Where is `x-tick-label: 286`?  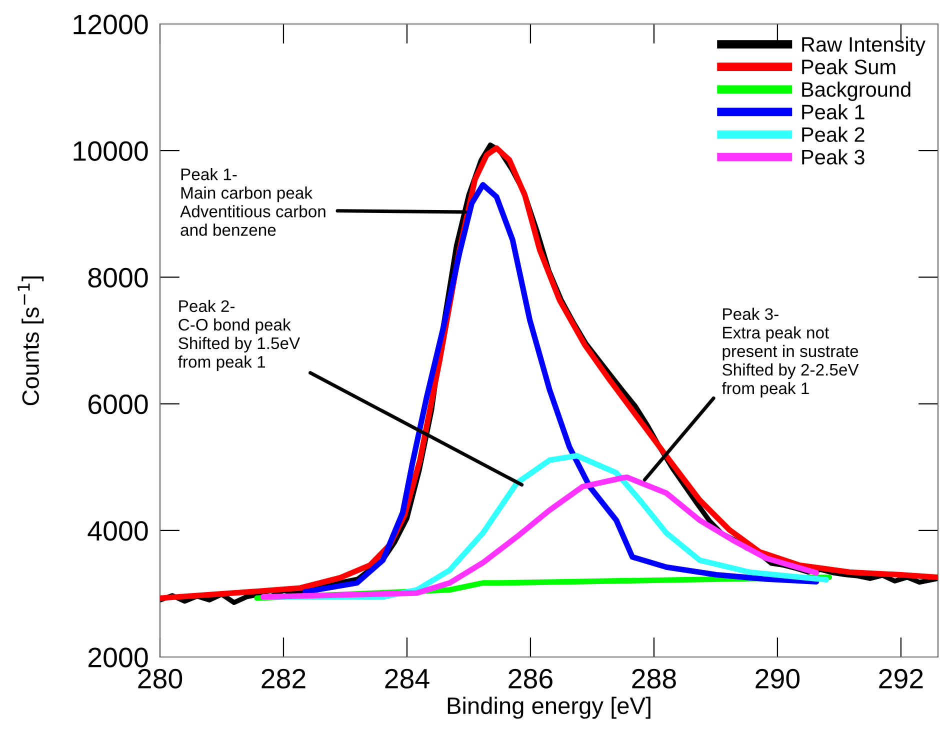
x-tick-label: 286 is located at coordinates (530, 678).